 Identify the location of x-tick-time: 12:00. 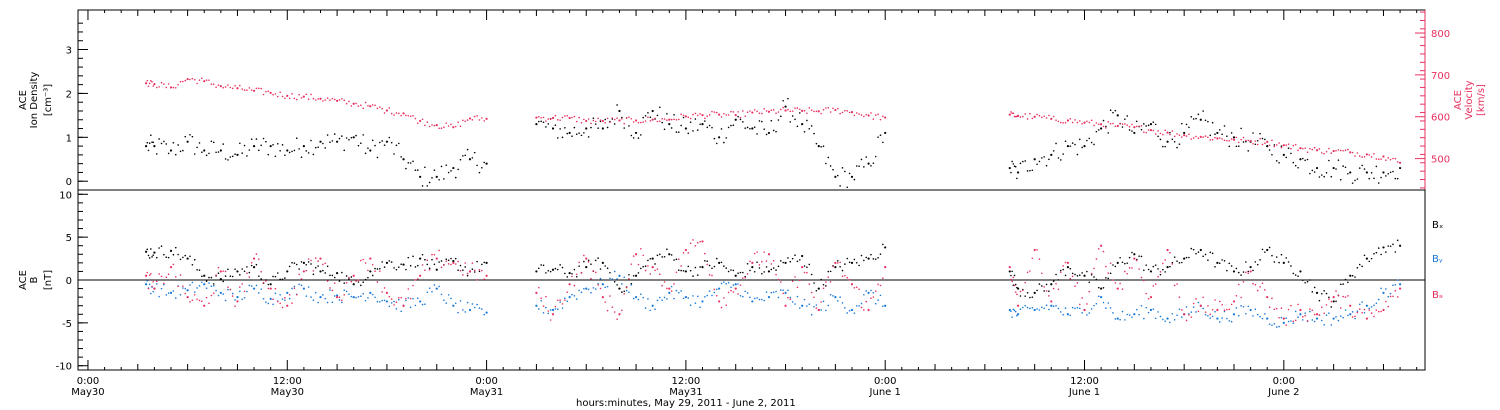
(1084, 381).